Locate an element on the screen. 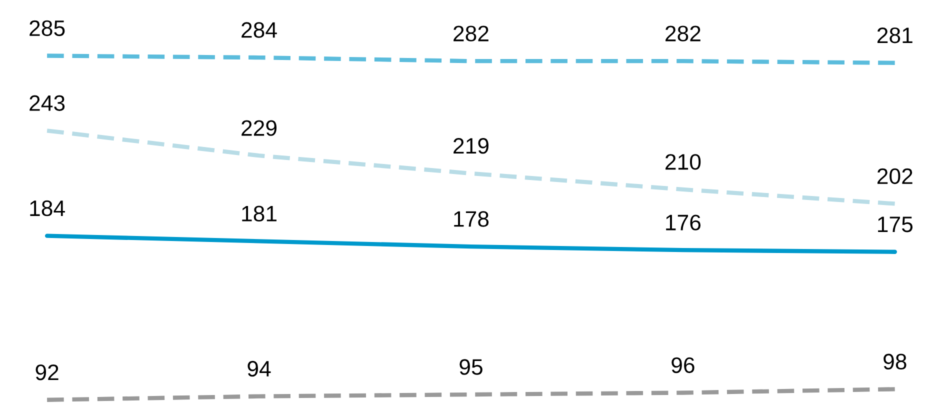  data-label: 285 is located at coordinates (47, 28).